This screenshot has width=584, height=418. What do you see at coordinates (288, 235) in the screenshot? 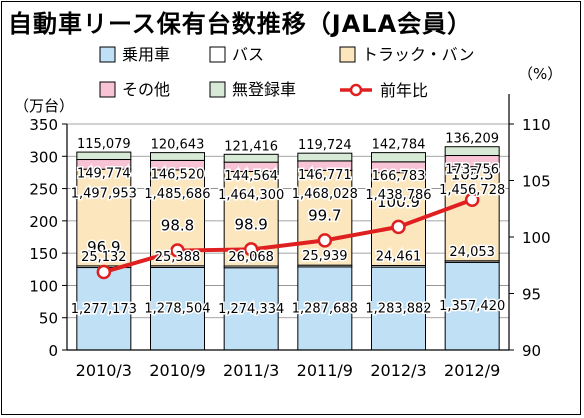
I see `ratio-line-path` at bounding box center [288, 235].